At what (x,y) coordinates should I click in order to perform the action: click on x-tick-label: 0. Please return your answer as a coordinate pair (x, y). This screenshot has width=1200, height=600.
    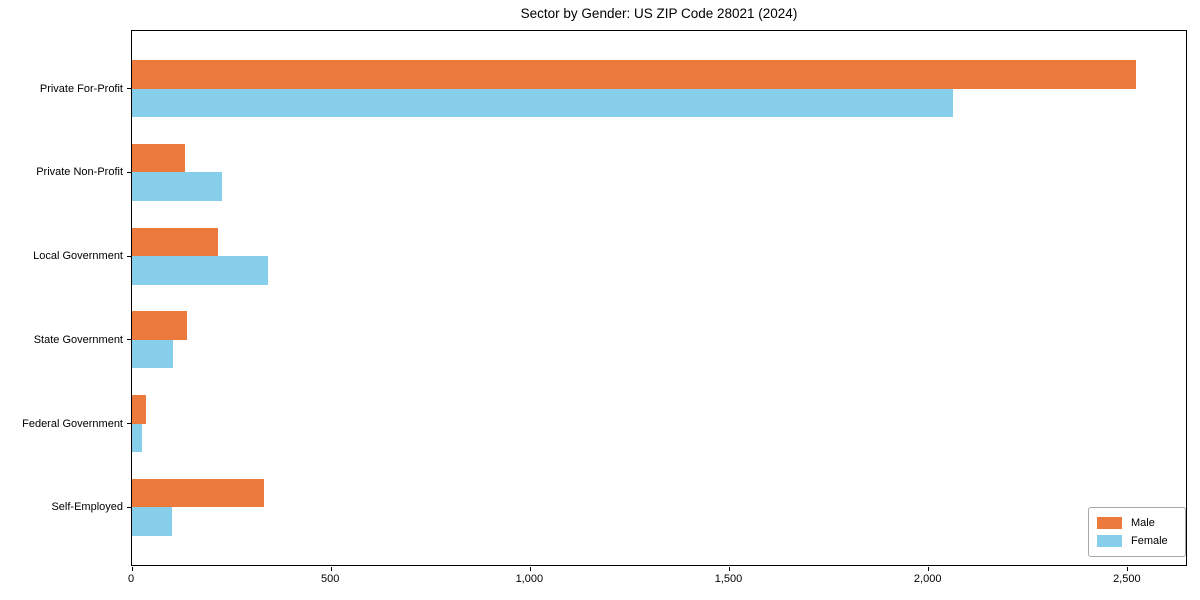
    Looking at the image, I should click on (131, 579).